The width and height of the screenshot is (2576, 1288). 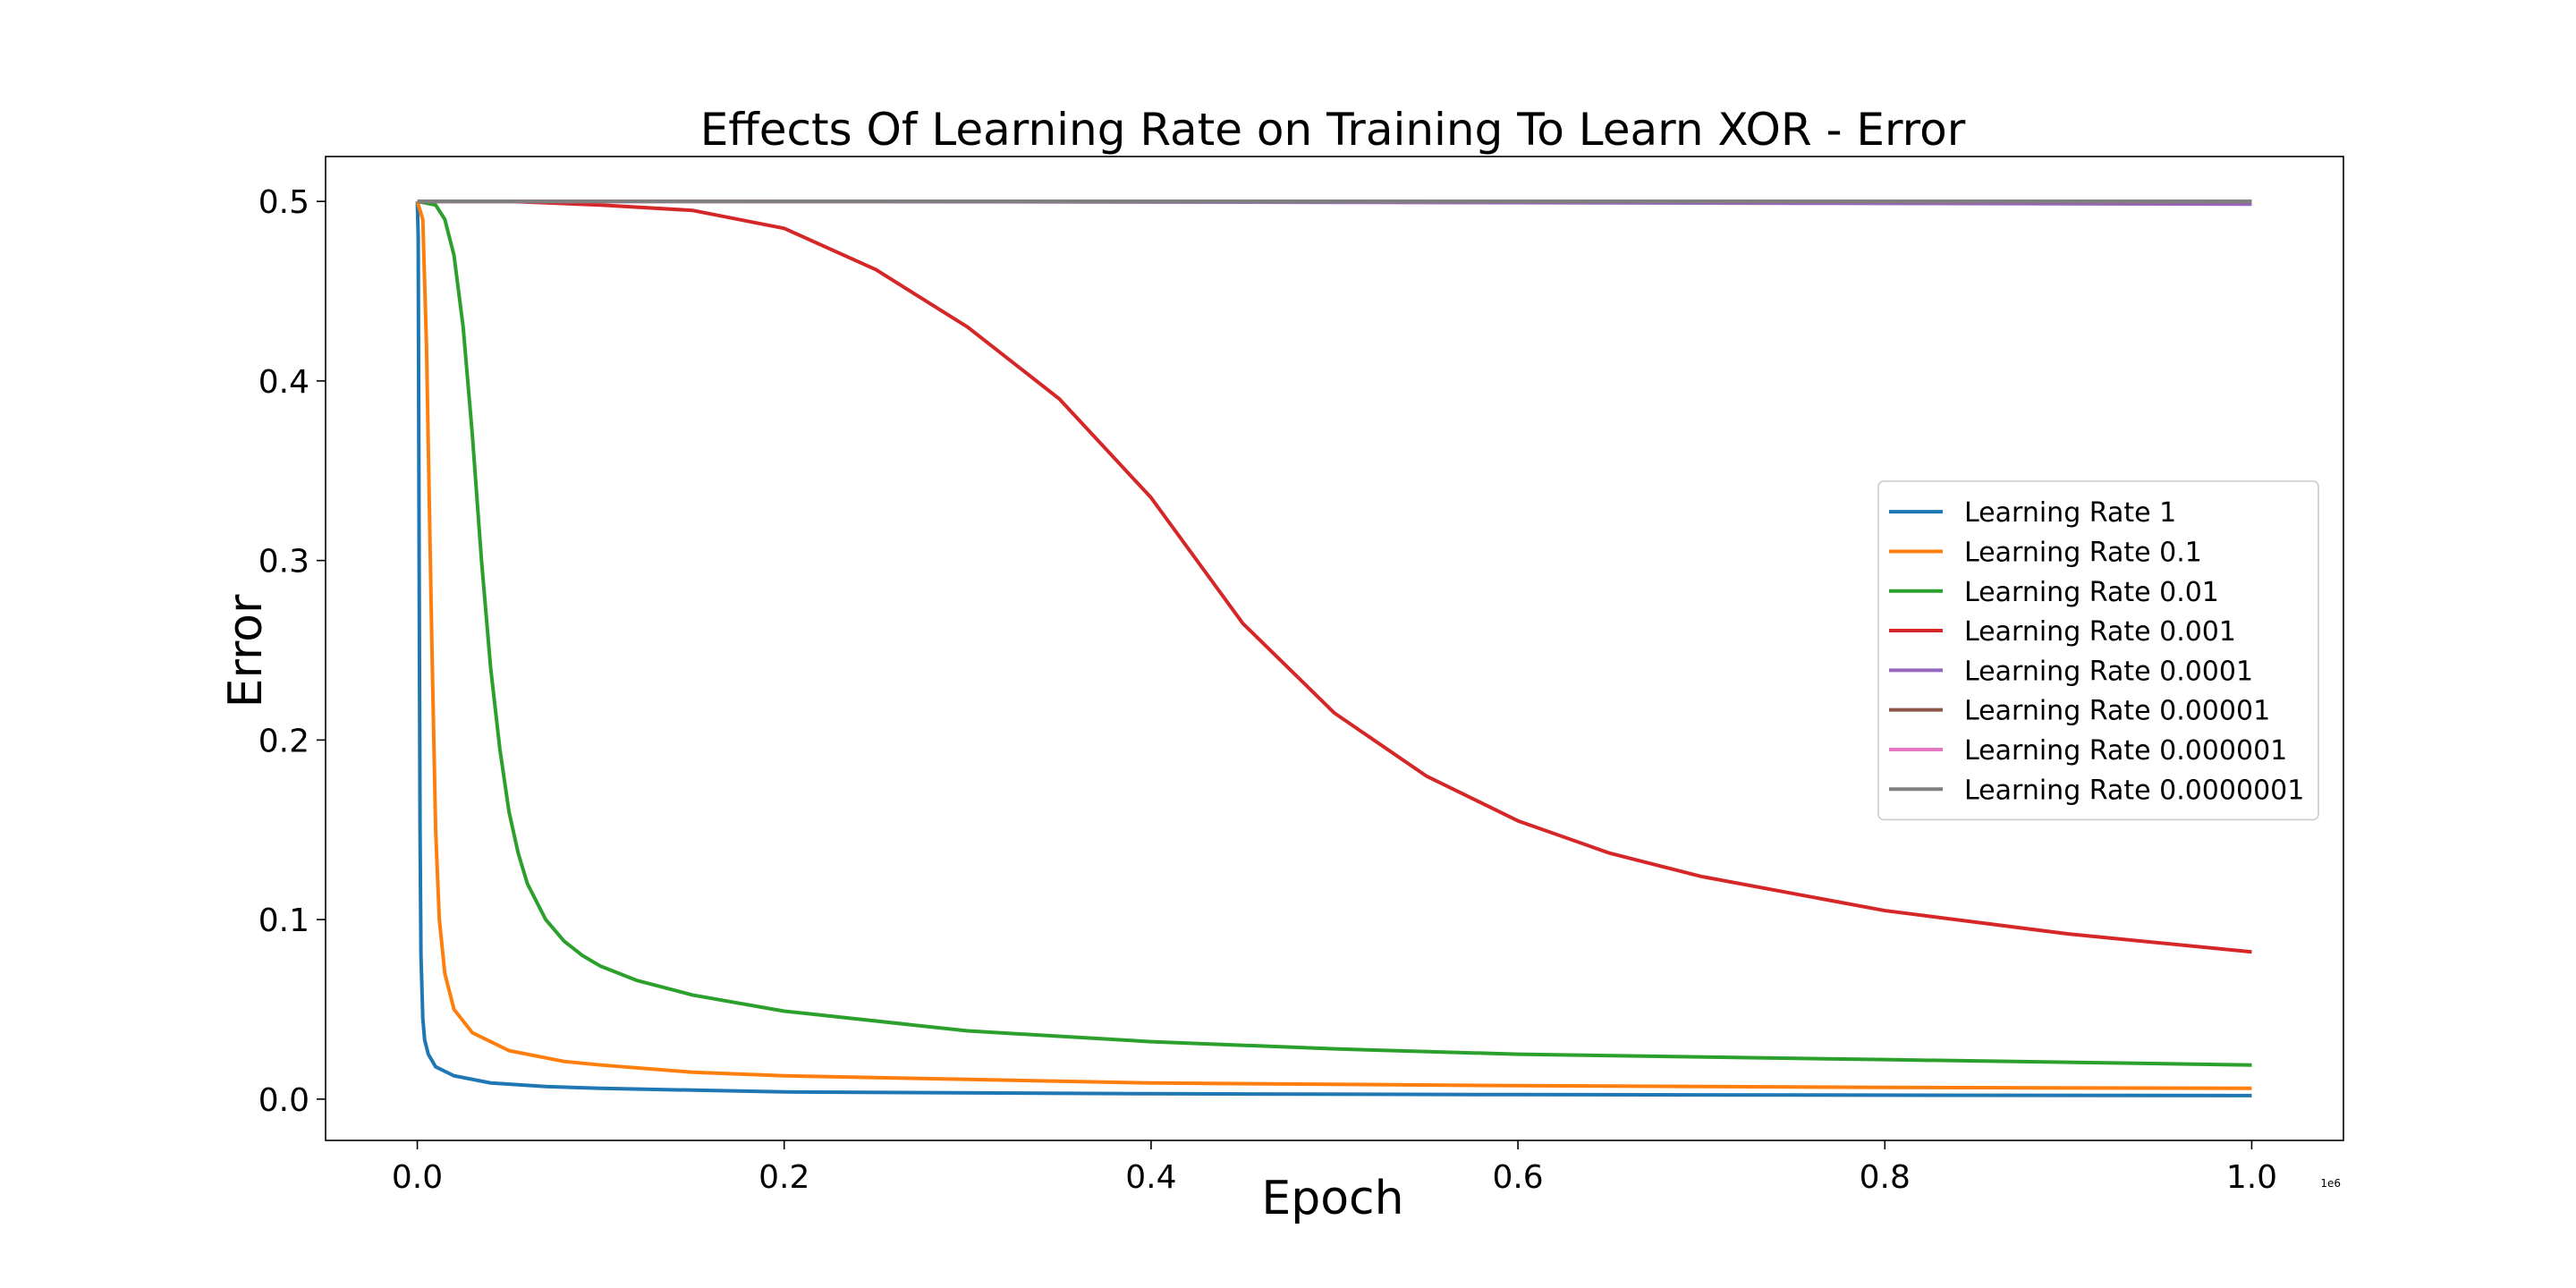 I want to click on legend-label: Learning Rate 0.01, so click(x=2091, y=592).